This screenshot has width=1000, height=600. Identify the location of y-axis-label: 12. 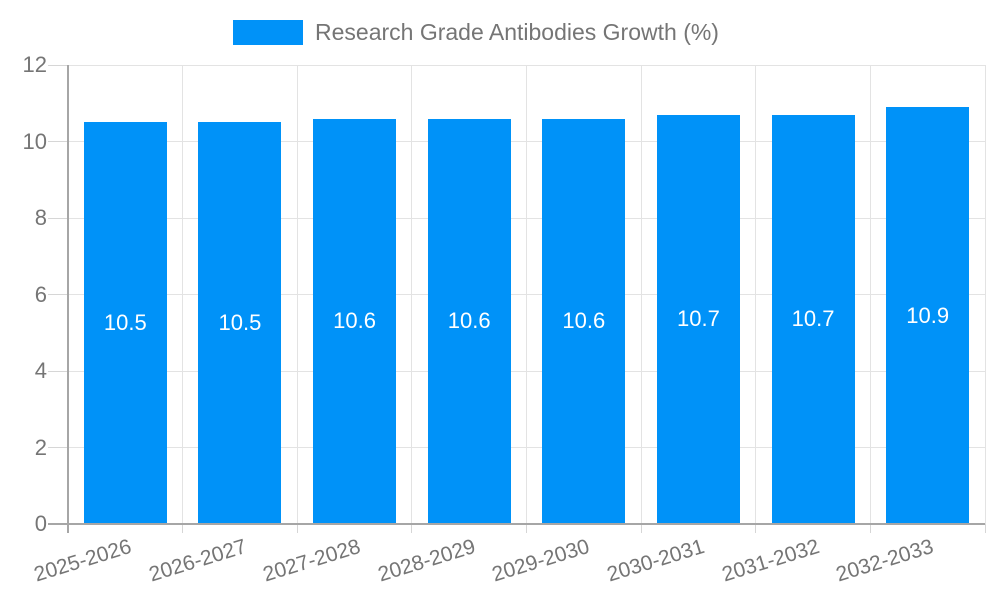
(34, 64).